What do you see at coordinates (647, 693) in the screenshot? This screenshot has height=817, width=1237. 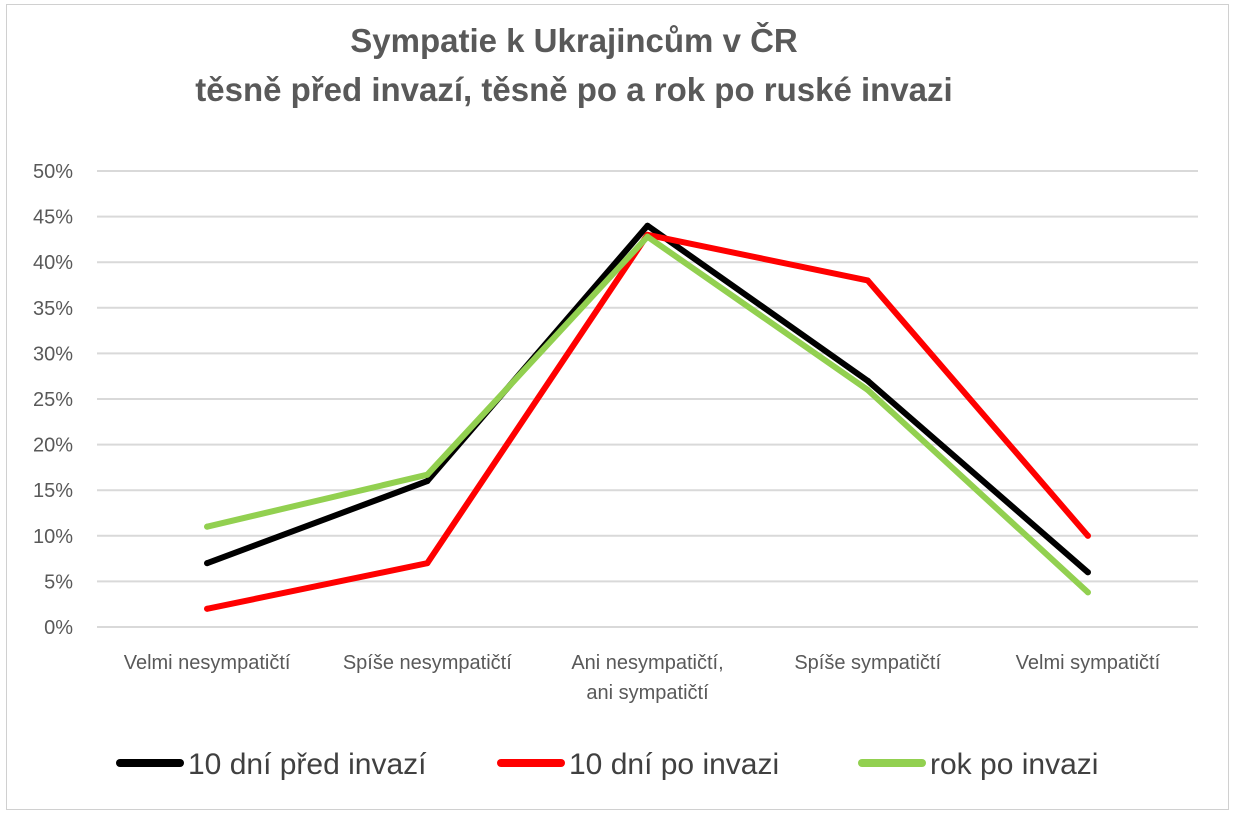 I see `x-category-label: ani sympatičtí` at bounding box center [647, 693].